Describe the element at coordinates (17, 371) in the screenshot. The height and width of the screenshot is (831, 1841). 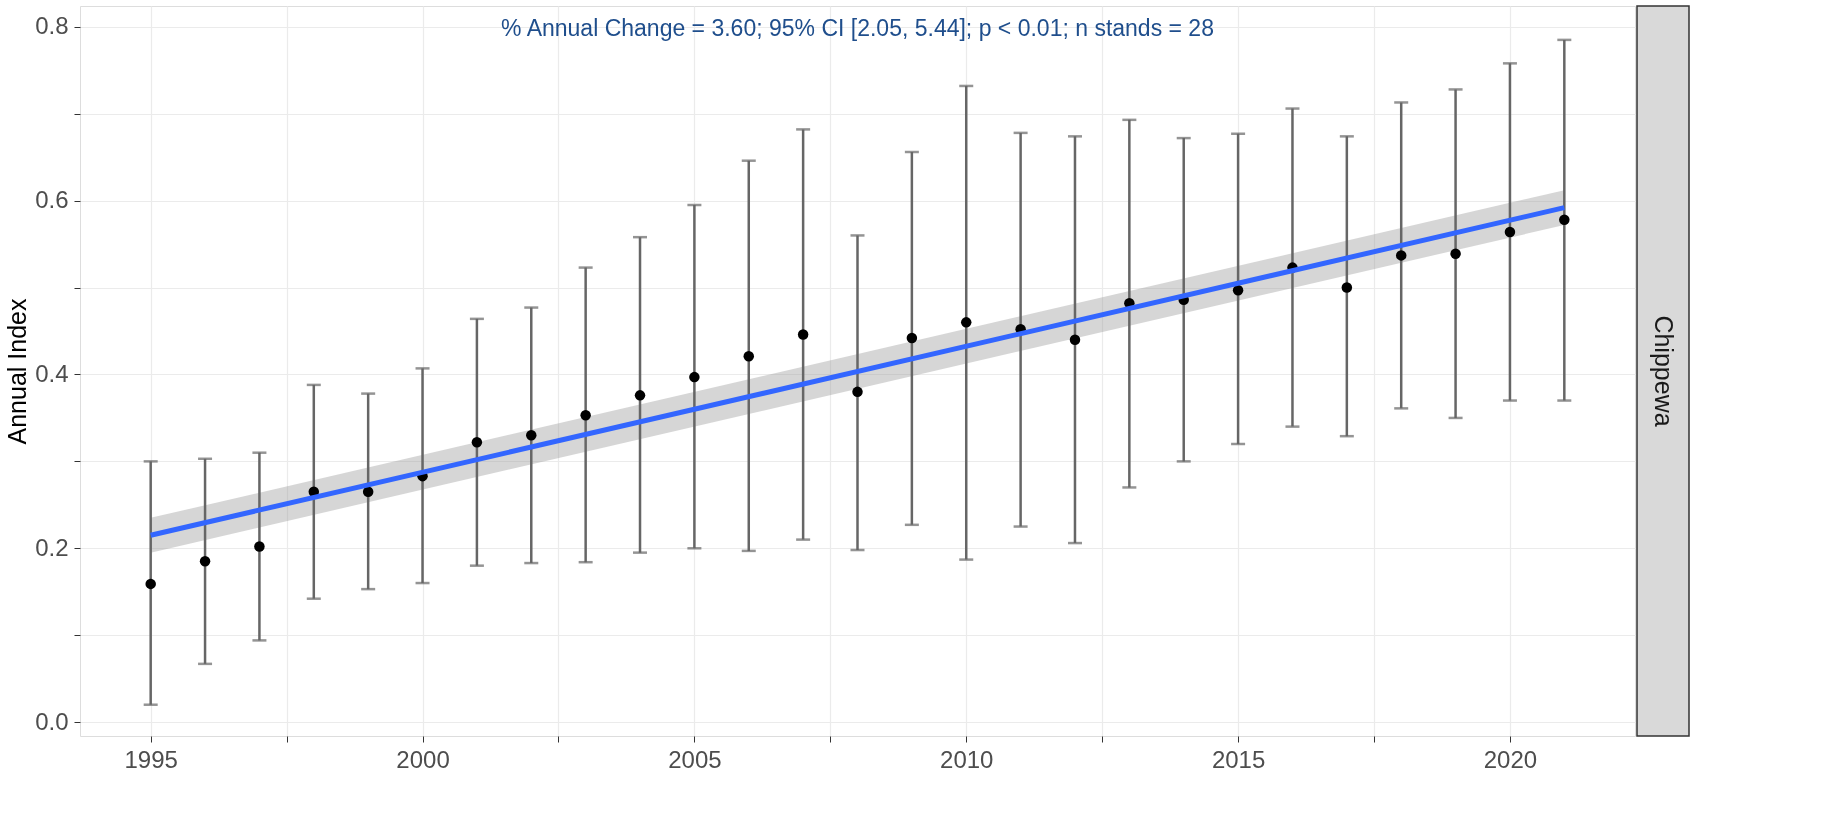
I see `y-axis-title: Annual Index` at that location.